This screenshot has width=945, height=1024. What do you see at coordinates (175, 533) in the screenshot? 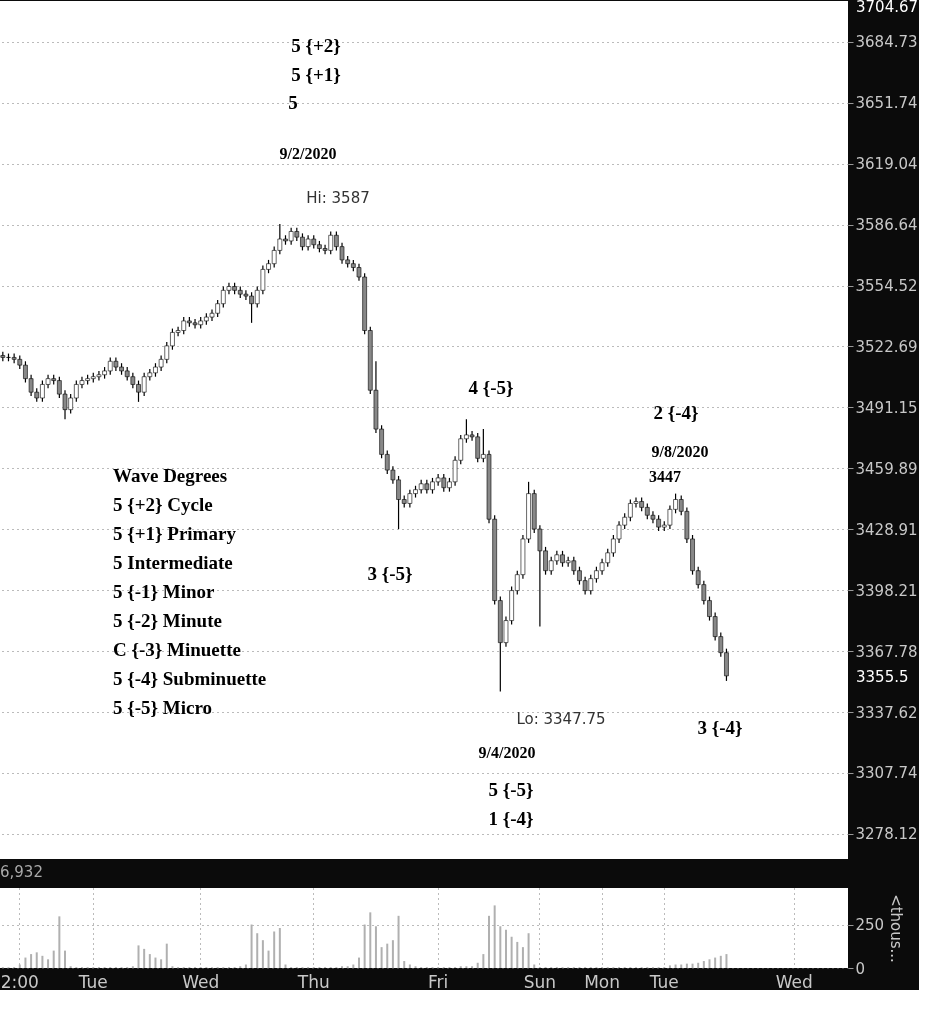
I see `annotation: 5 {+1} Primary` at bounding box center [175, 533].